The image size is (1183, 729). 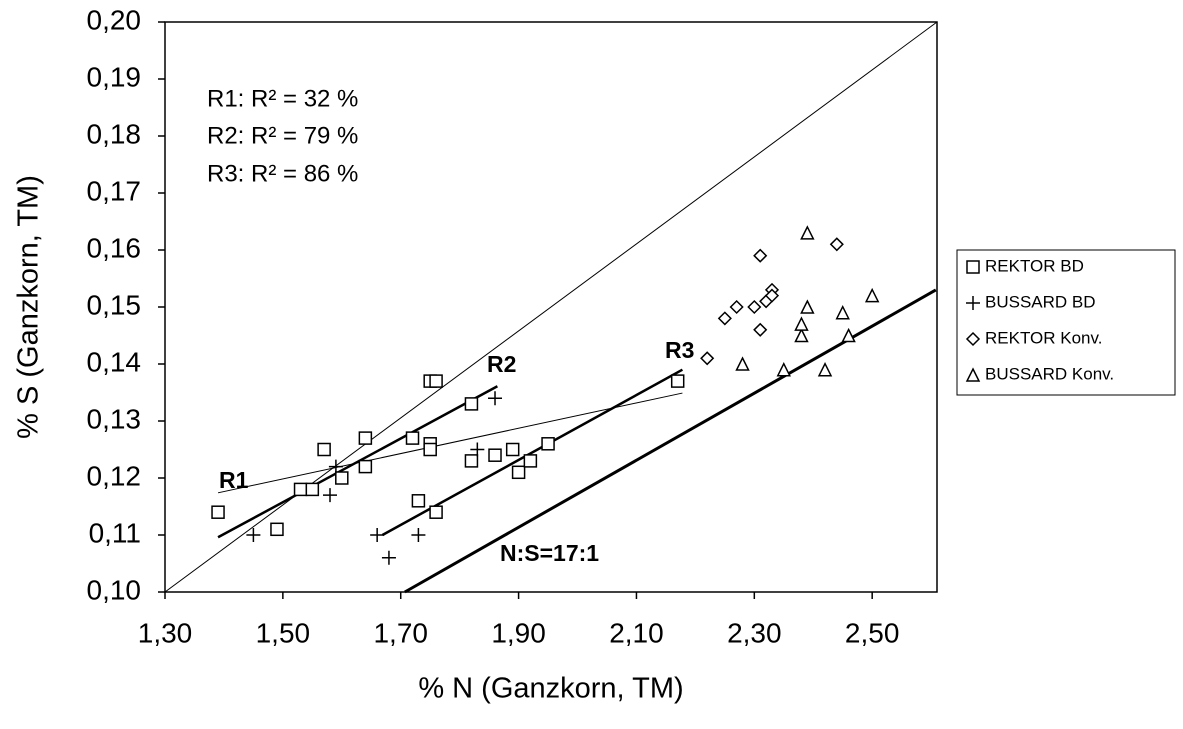 What do you see at coordinates (115, 532) in the screenshot?
I see `y-tick-label: 0,11` at bounding box center [115, 532].